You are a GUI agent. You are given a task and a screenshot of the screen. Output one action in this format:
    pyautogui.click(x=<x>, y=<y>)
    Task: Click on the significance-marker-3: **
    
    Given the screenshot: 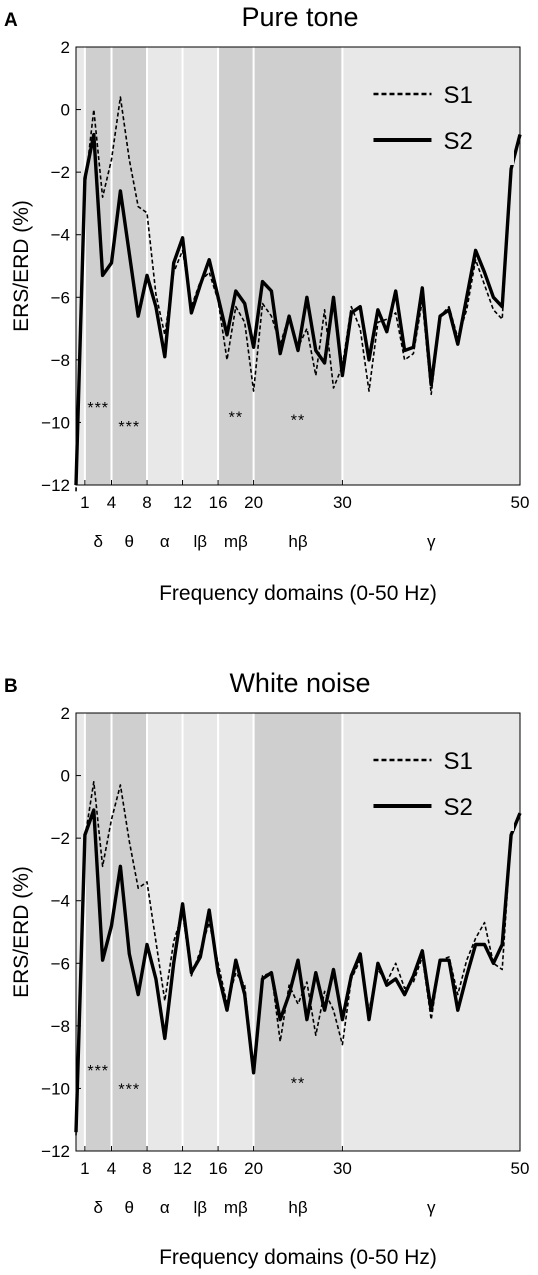 What is the action you would take?
    pyautogui.click(x=298, y=421)
    